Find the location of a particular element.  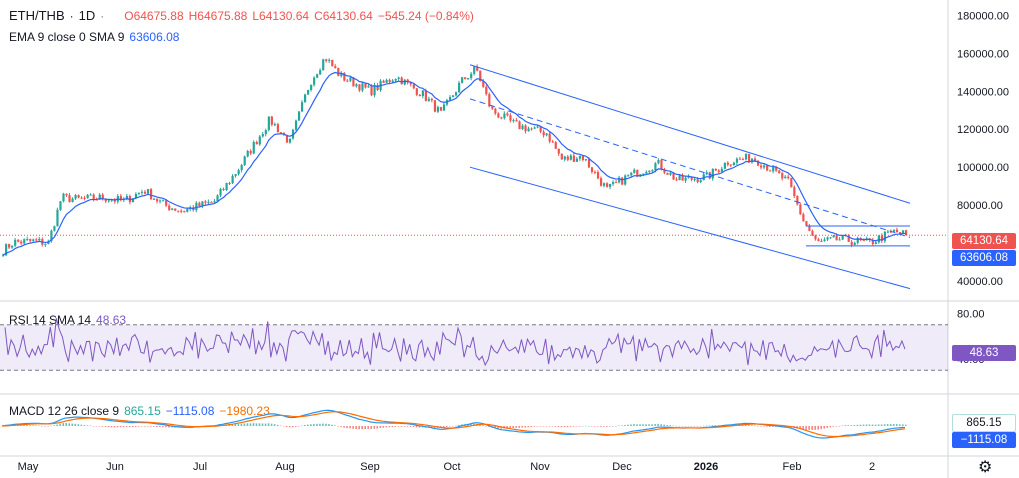

macd-label: MACD 12 26 close 9 is located at coordinates (64, 411).